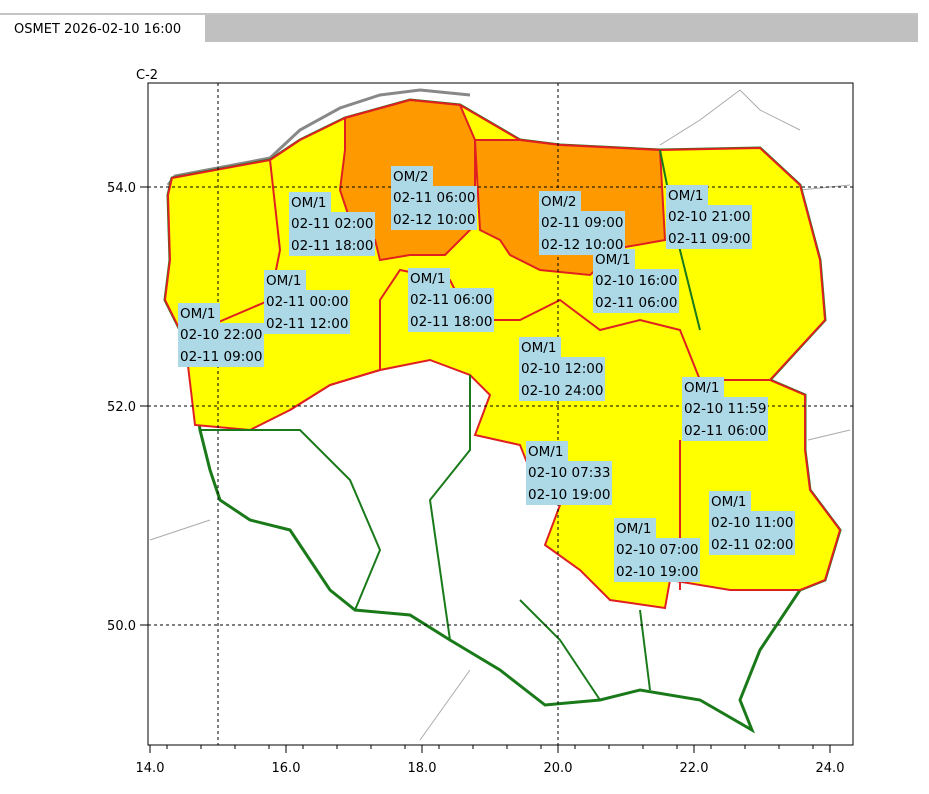  I want to click on warning-start: 02-10 22:00, so click(221, 335).